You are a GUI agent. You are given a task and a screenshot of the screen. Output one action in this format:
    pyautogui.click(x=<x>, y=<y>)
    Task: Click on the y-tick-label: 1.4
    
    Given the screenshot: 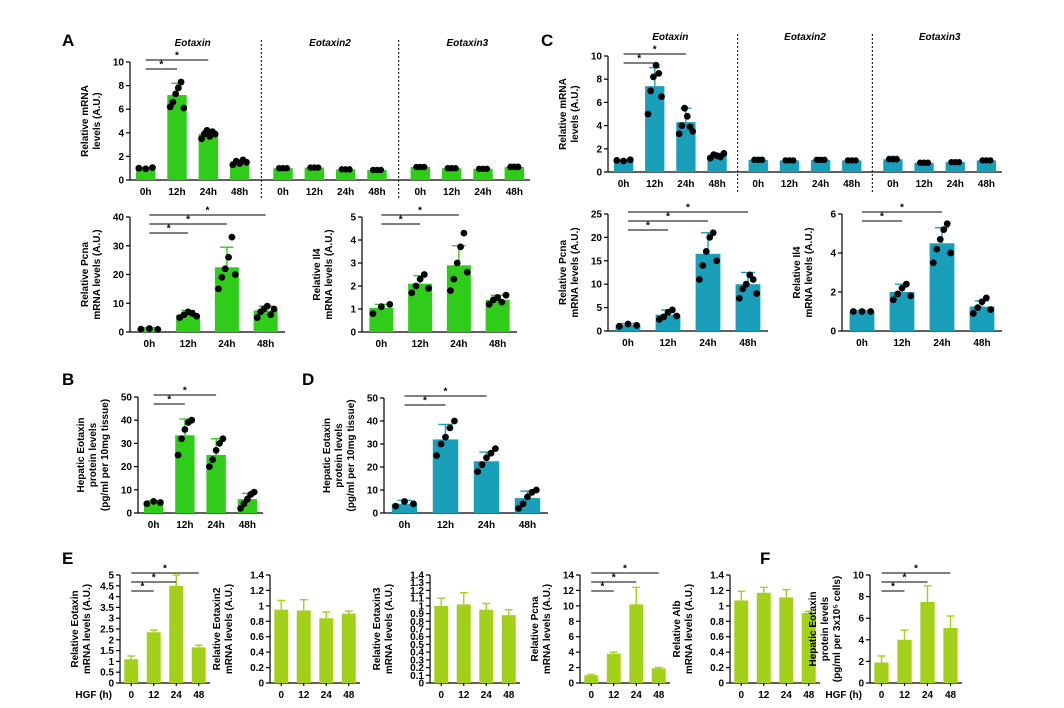 What is the action you would take?
    pyautogui.click(x=717, y=576)
    